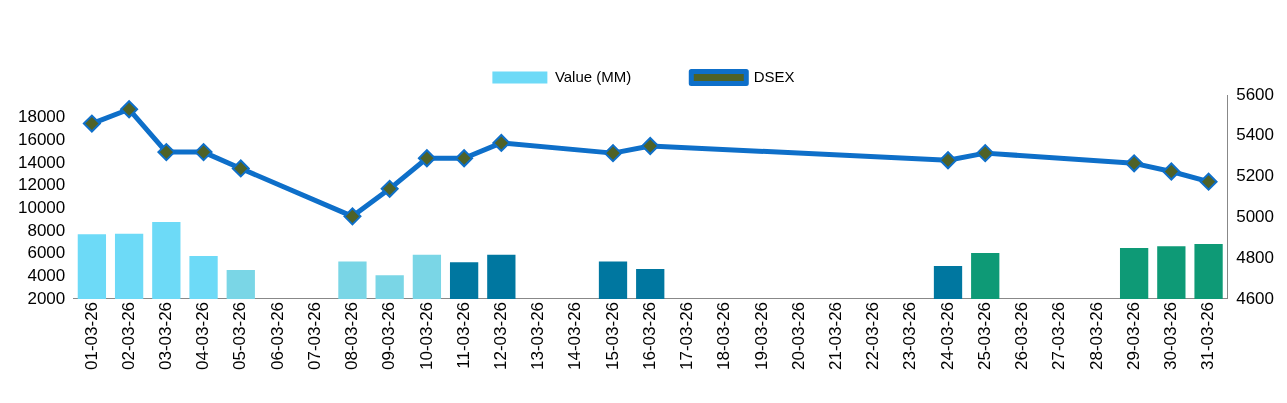 The image size is (1287, 403). Describe the element at coordinates (41, 140) in the screenshot. I see `y-tick-label: 16000` at that location.